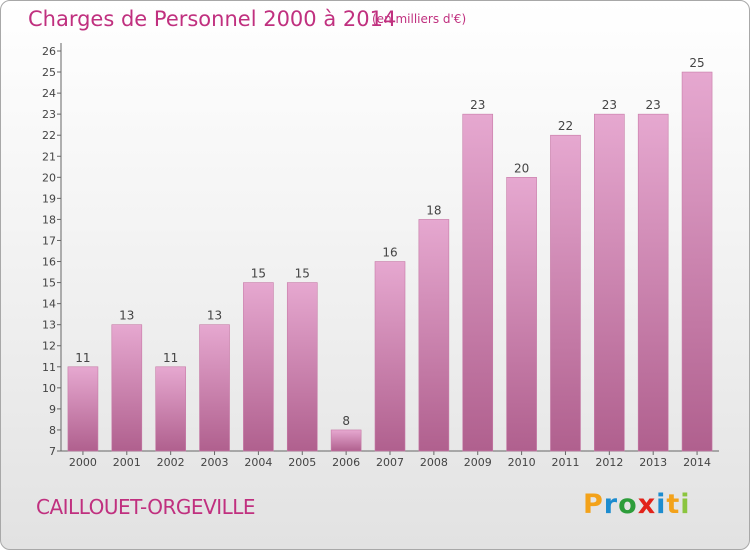 The image size is (750, 550). Describe the element at coordinates (593, 504) in the screenshot. I see `logo-letter: P` at that location.